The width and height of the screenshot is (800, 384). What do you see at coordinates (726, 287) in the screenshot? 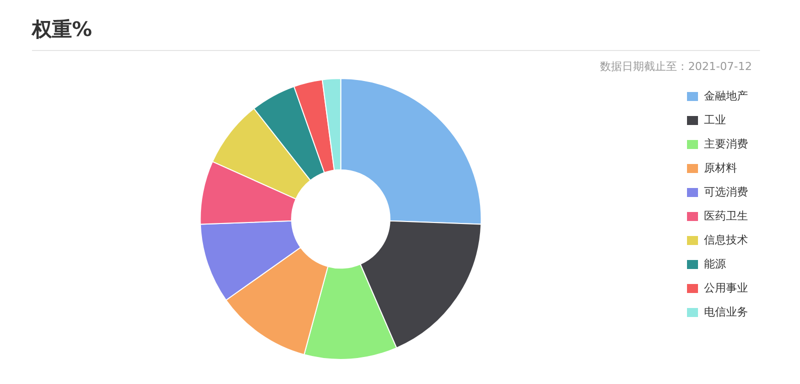
I see `legend-label: 公用事业` at bounding box center [726, 287].